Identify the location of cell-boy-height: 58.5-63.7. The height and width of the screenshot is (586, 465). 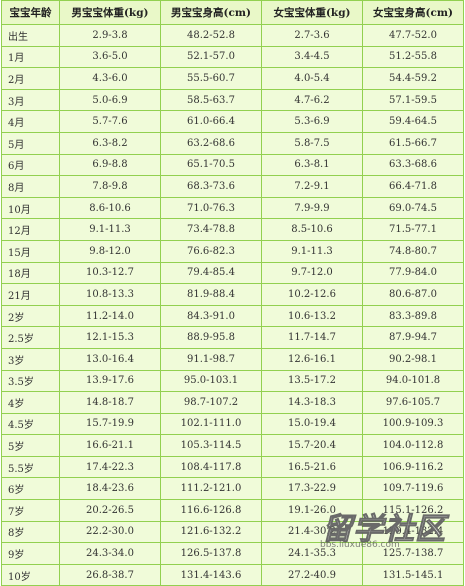
(211, 100).